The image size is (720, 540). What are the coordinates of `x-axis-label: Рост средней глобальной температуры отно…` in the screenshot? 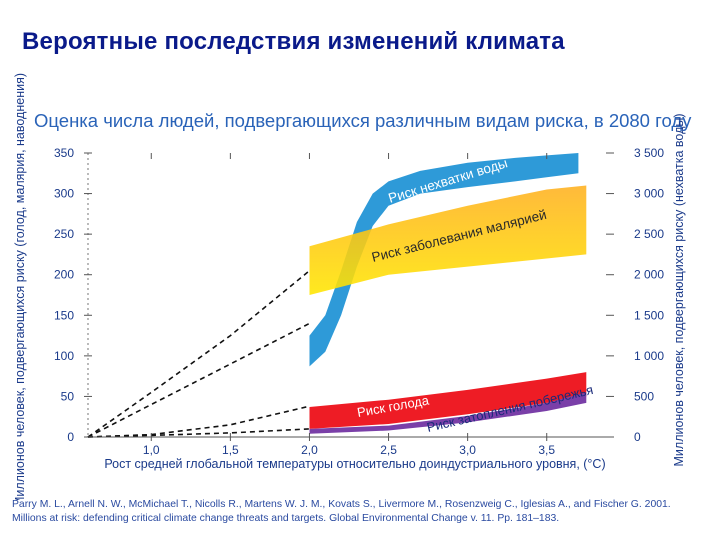 It's located at (354, 464).